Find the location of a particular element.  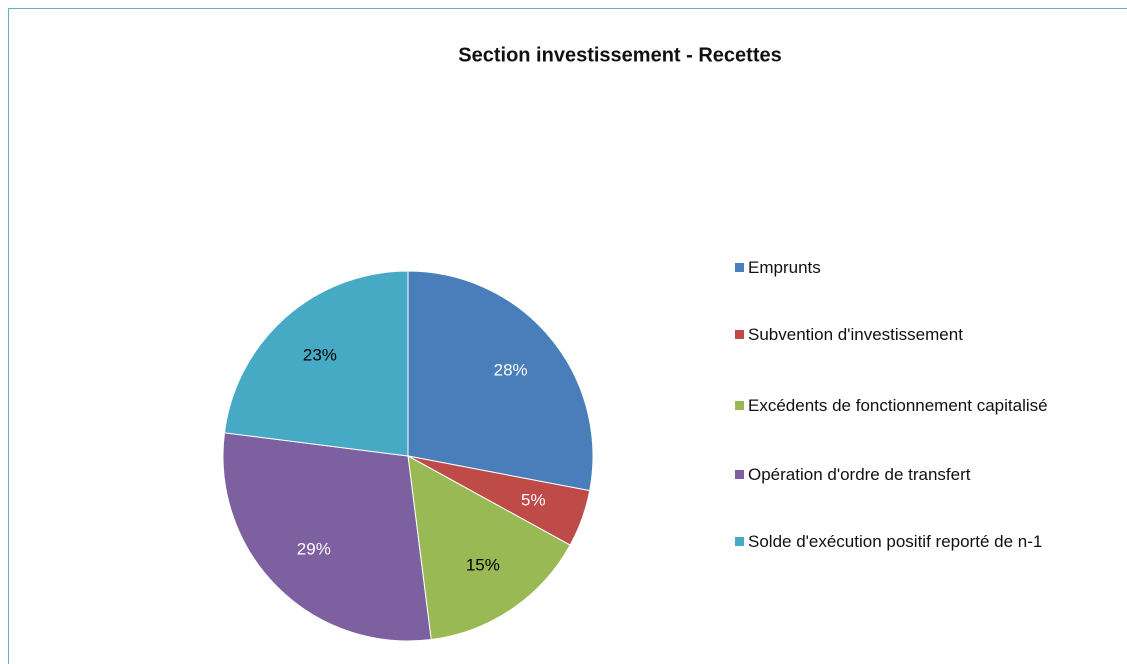

legend-item: Opération d'ordre de transfert is located at coordinates (930, 474).